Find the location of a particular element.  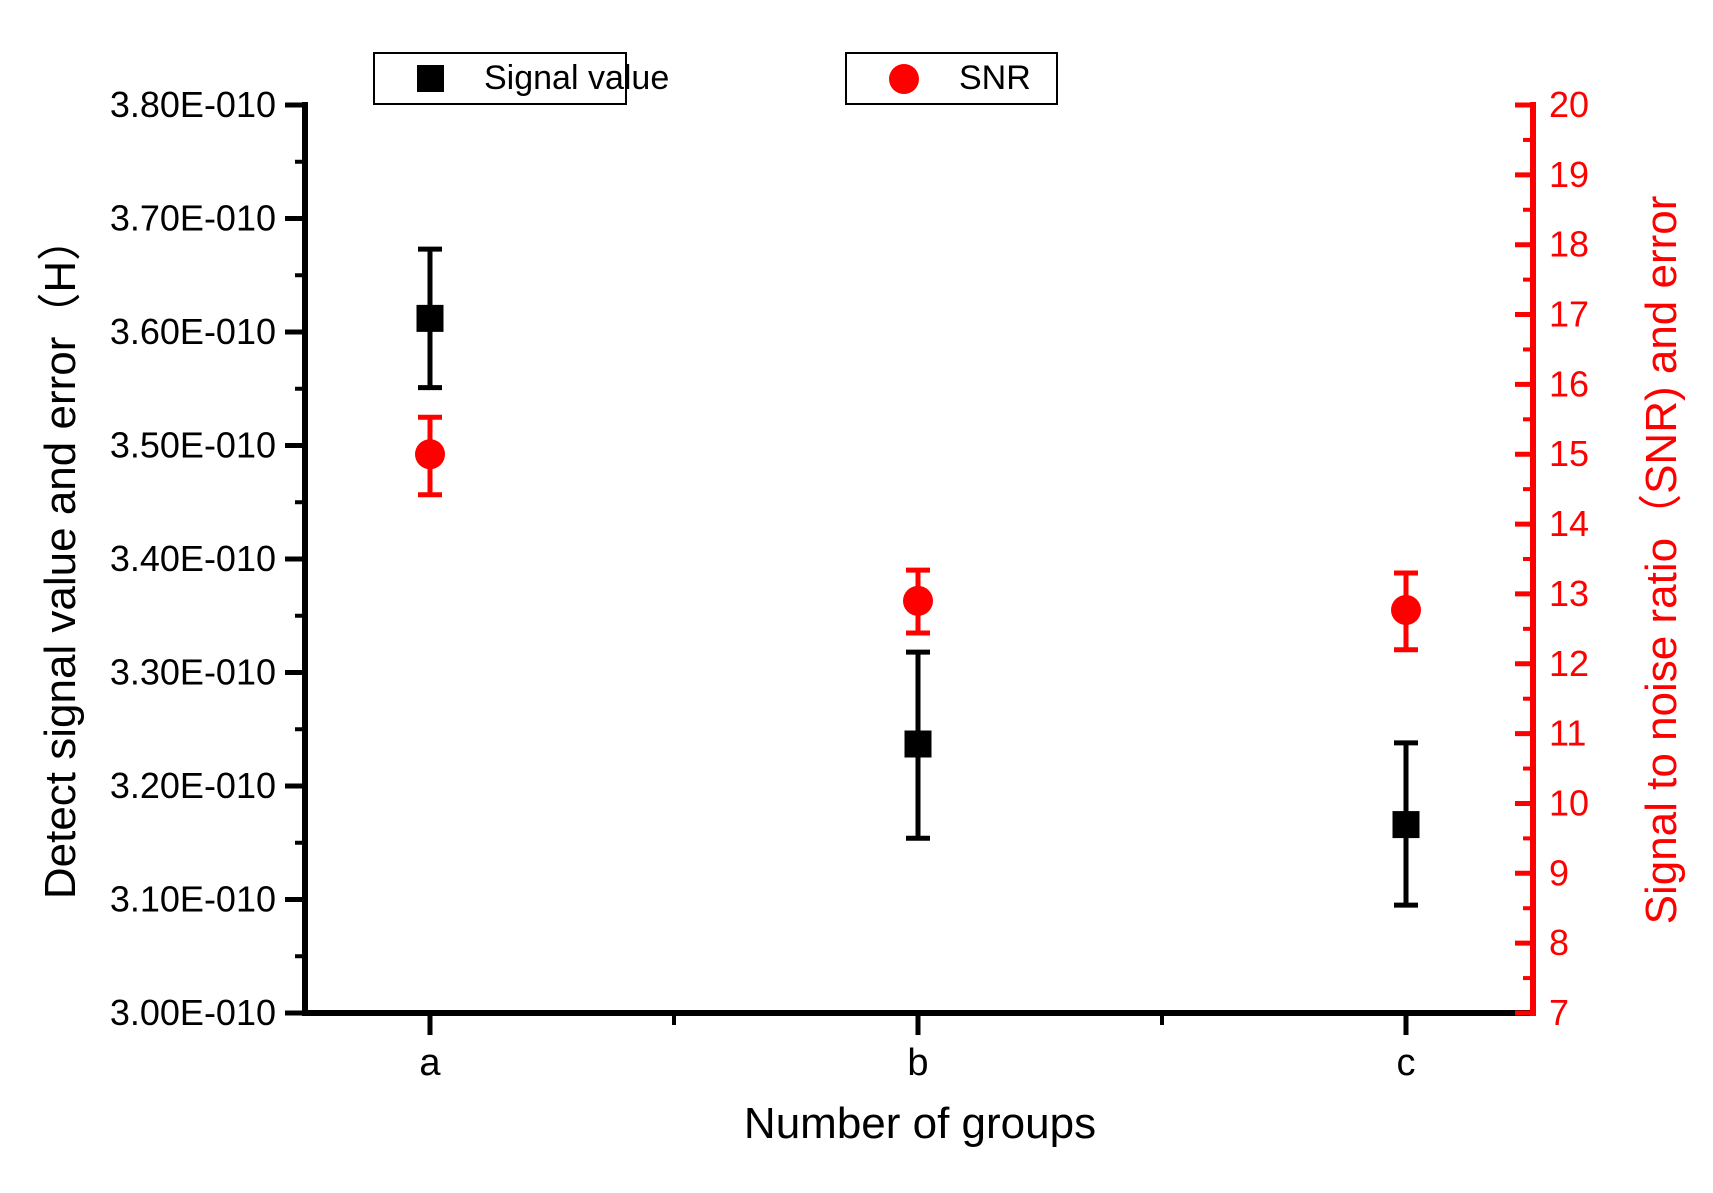

snr-point-a-marker is located at coordinates (430, 454).